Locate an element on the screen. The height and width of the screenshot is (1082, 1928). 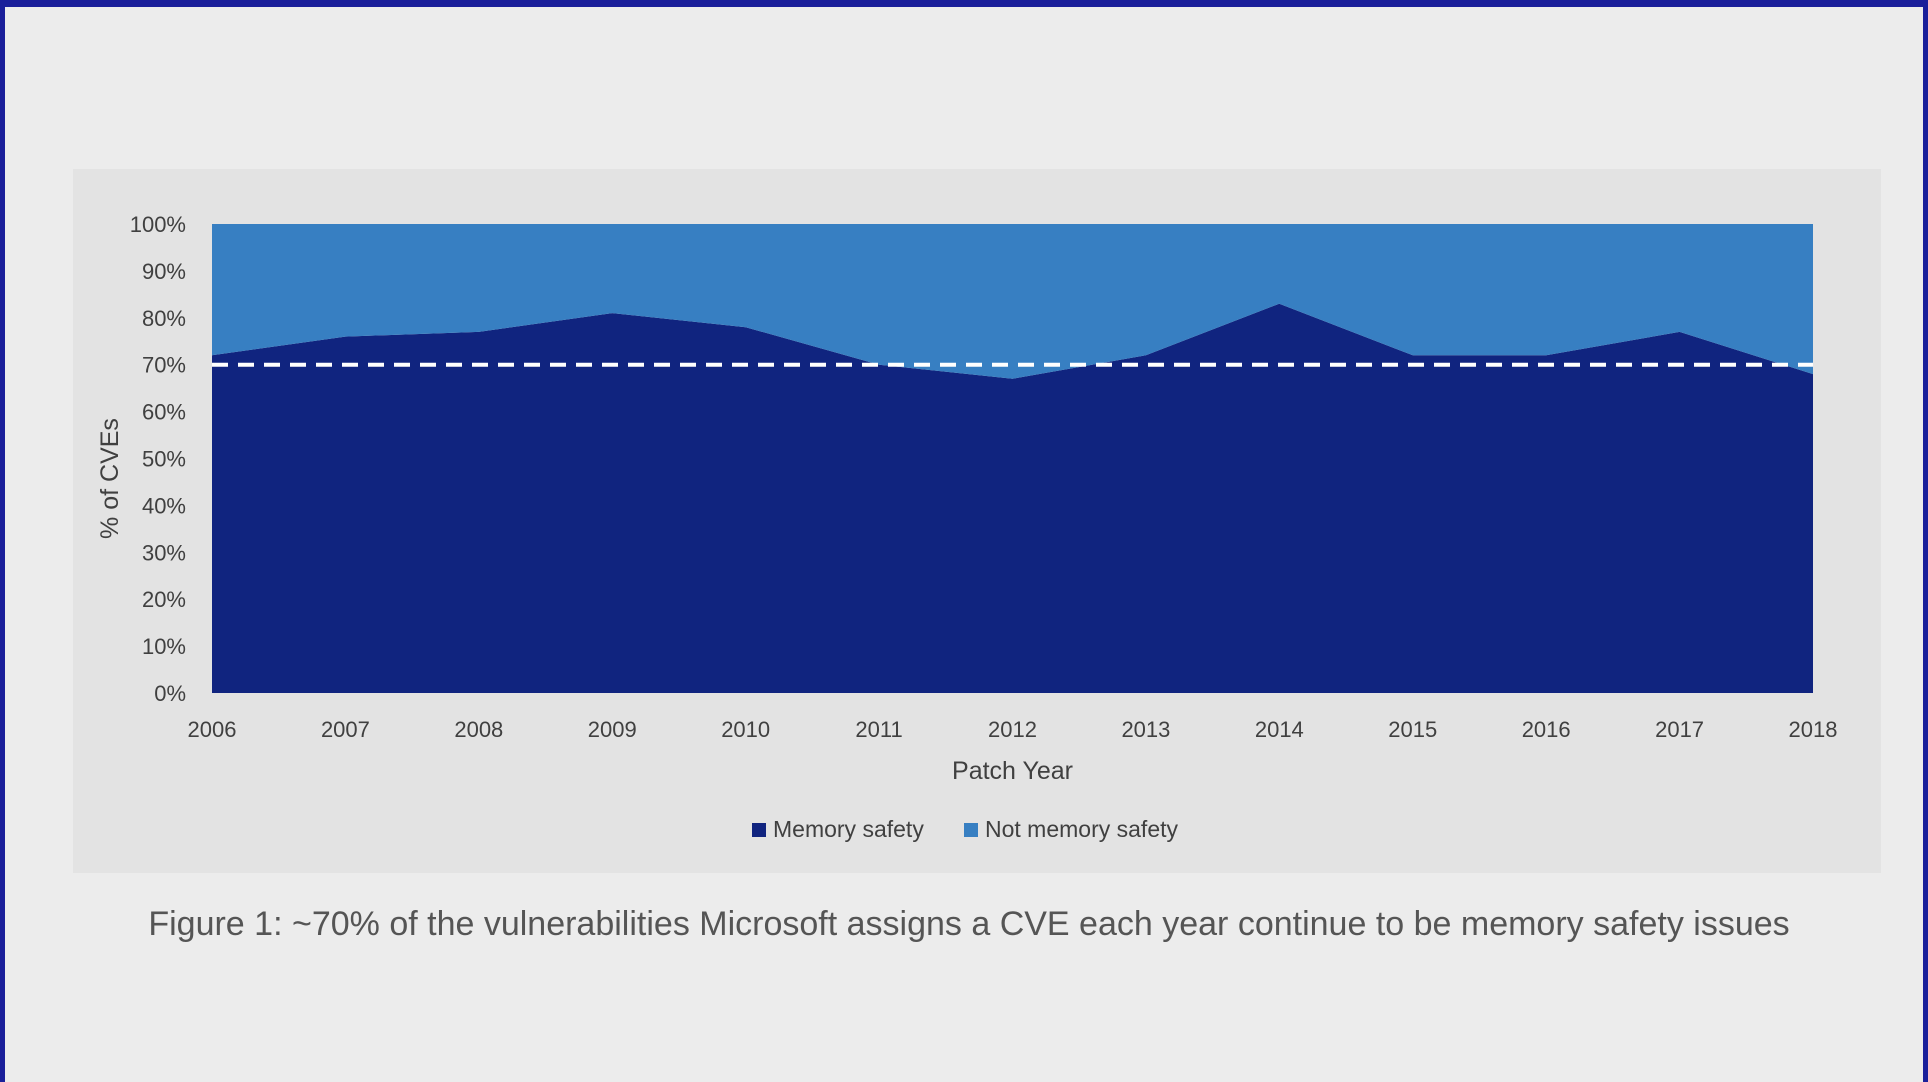
area-not-memory-safety is located at coordinates (1012, 301).